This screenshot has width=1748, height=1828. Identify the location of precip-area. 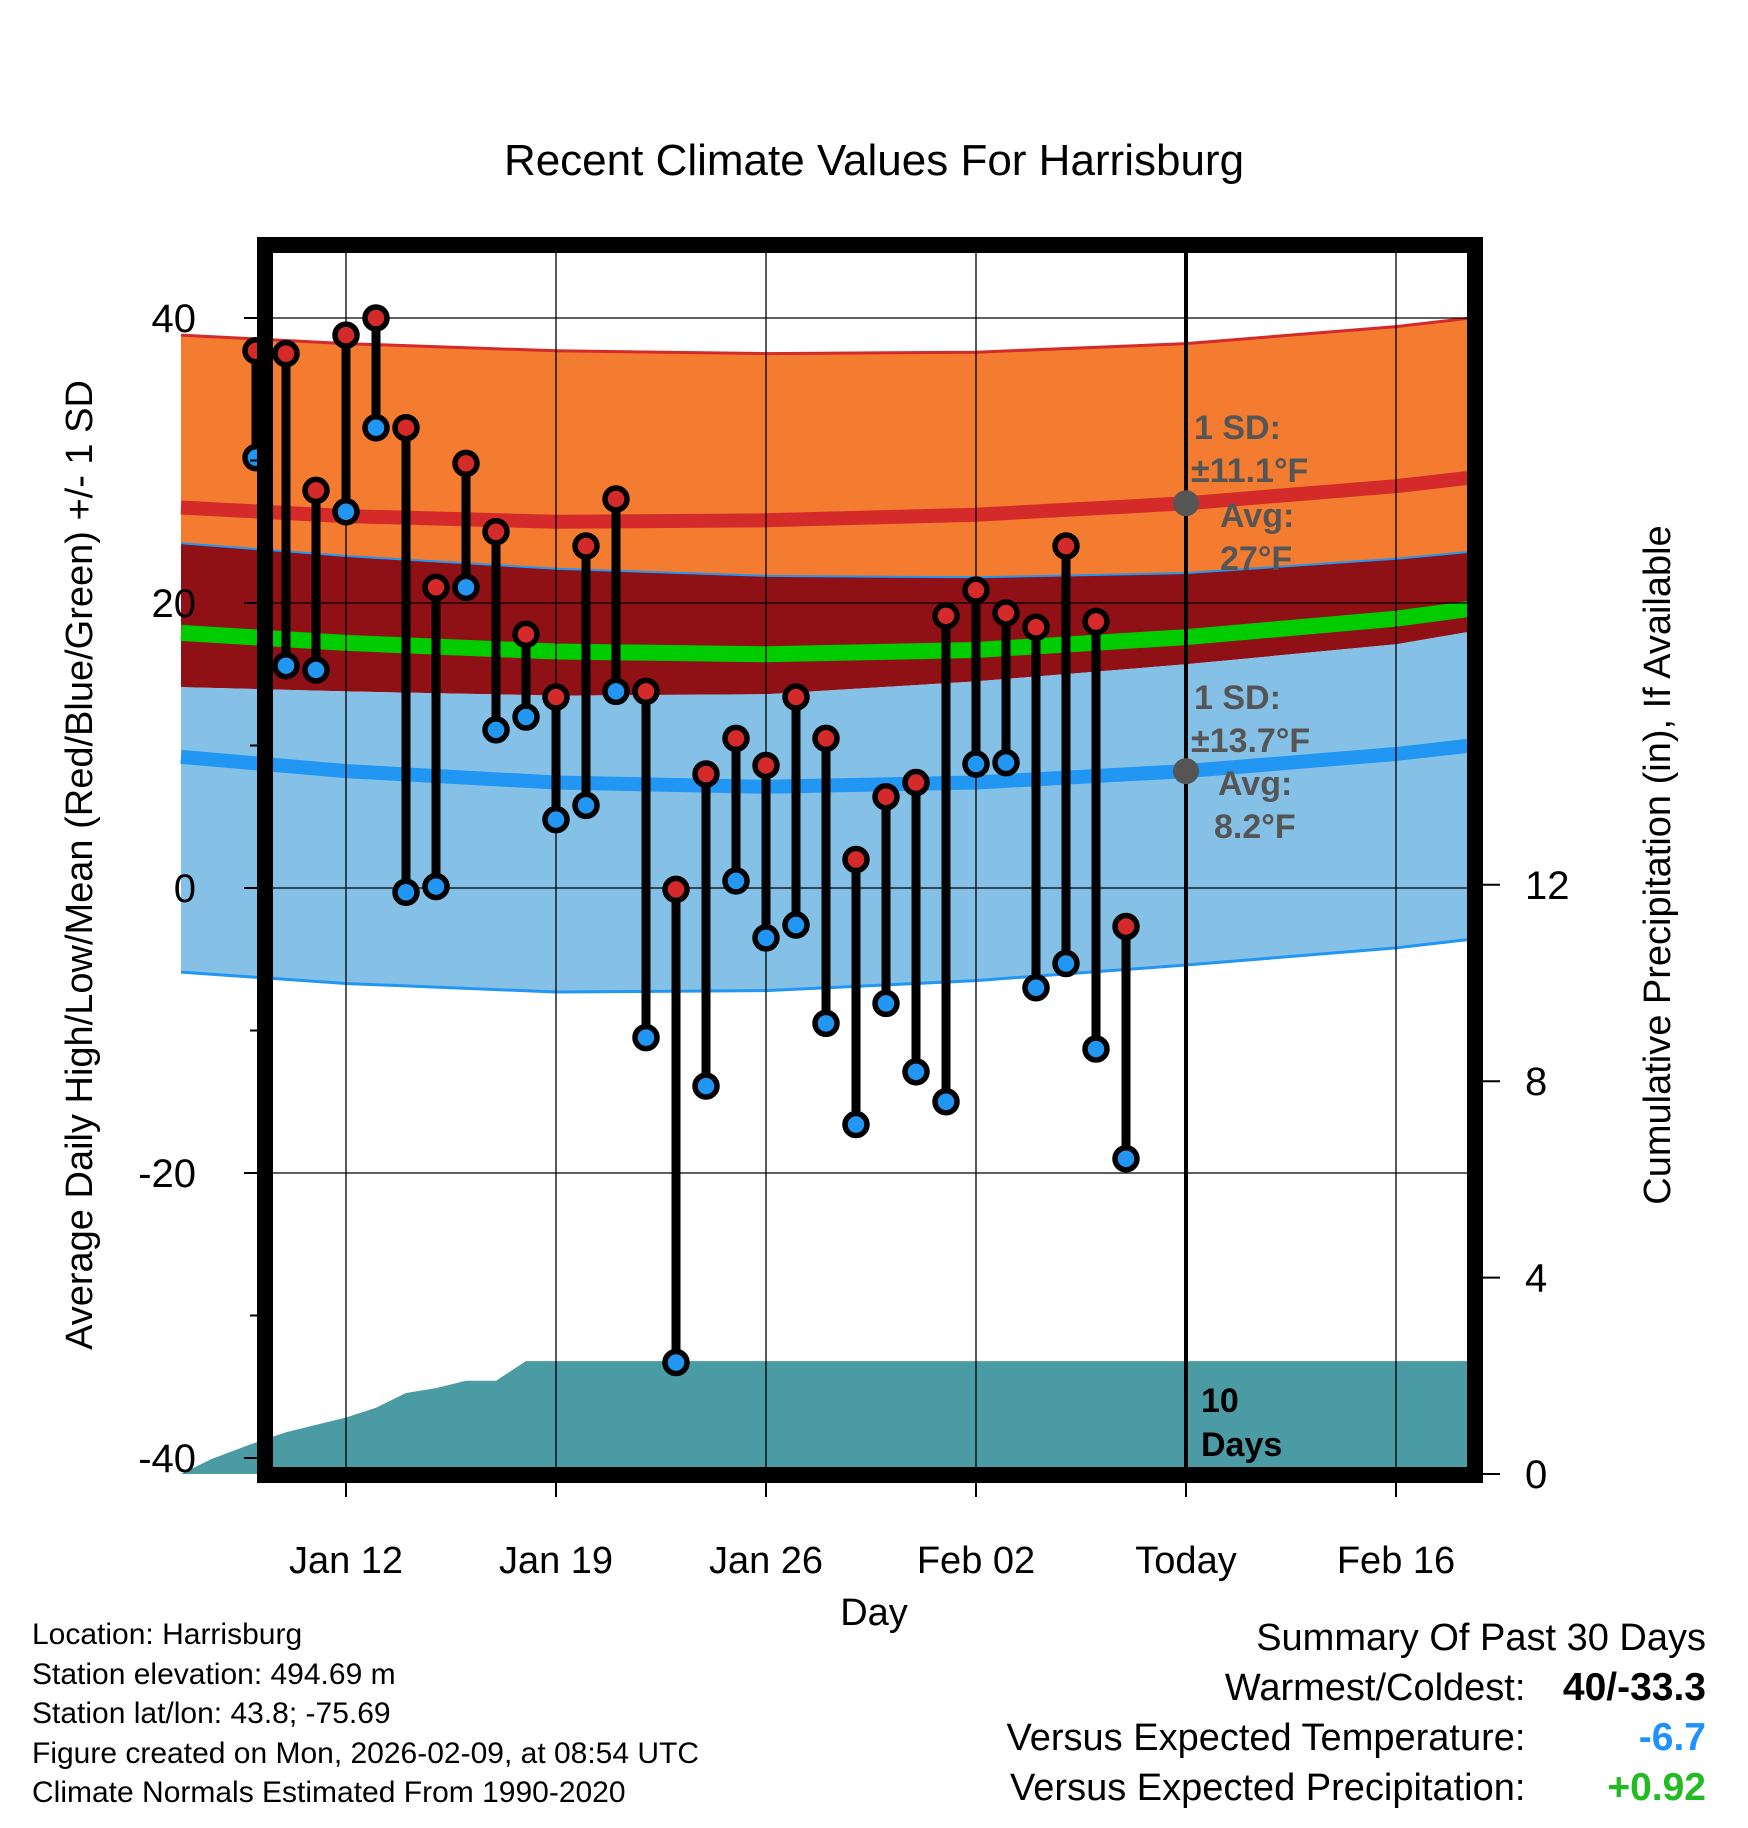
(826, 1417).